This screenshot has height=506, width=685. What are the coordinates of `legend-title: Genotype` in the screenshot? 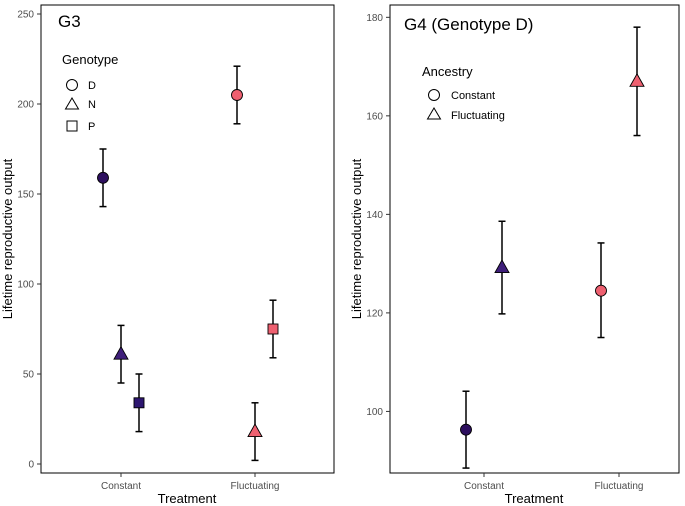 It's located at (90, 59).